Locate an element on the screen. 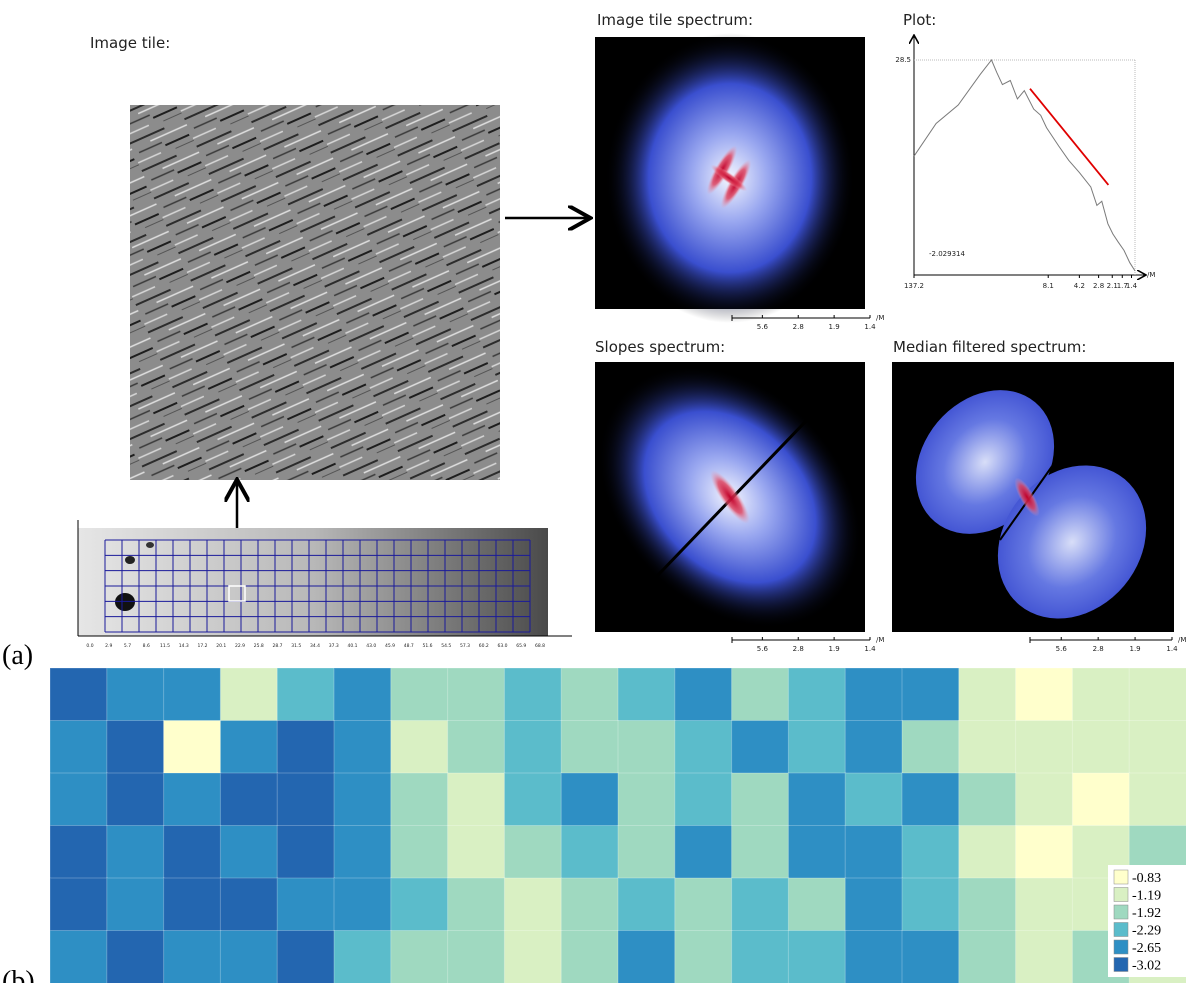  plot-title: Plot: is located at coordinates (919, 20).